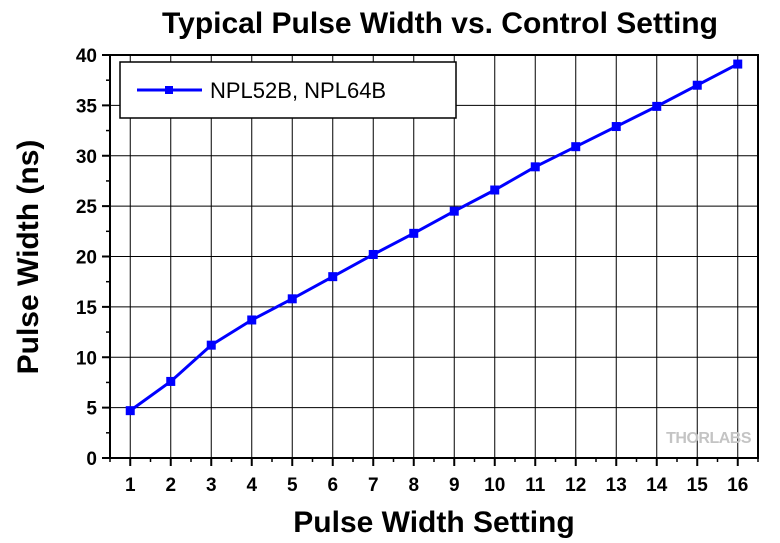  What do you see at coordinates (454, 485) in the screenshot?
I see `x-tick-label: 9` at bounding box center [454, 485].